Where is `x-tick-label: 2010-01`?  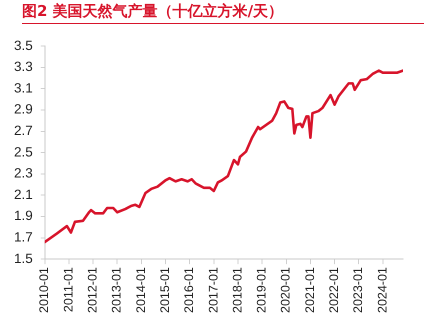
x-tick-label: 2010-01 is located at coordinates (44, 290).